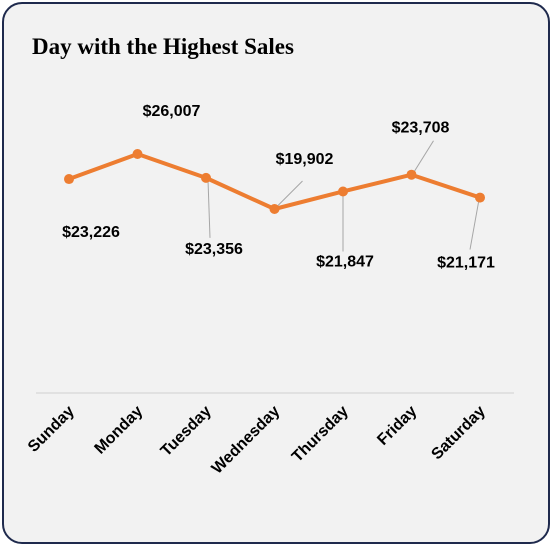 The width and height of the screenshot is (552, 546). What do you see at coordinates (172, 111) in the screenshot?
I see `data-label: $26,007` at bounding box center [172, 111].